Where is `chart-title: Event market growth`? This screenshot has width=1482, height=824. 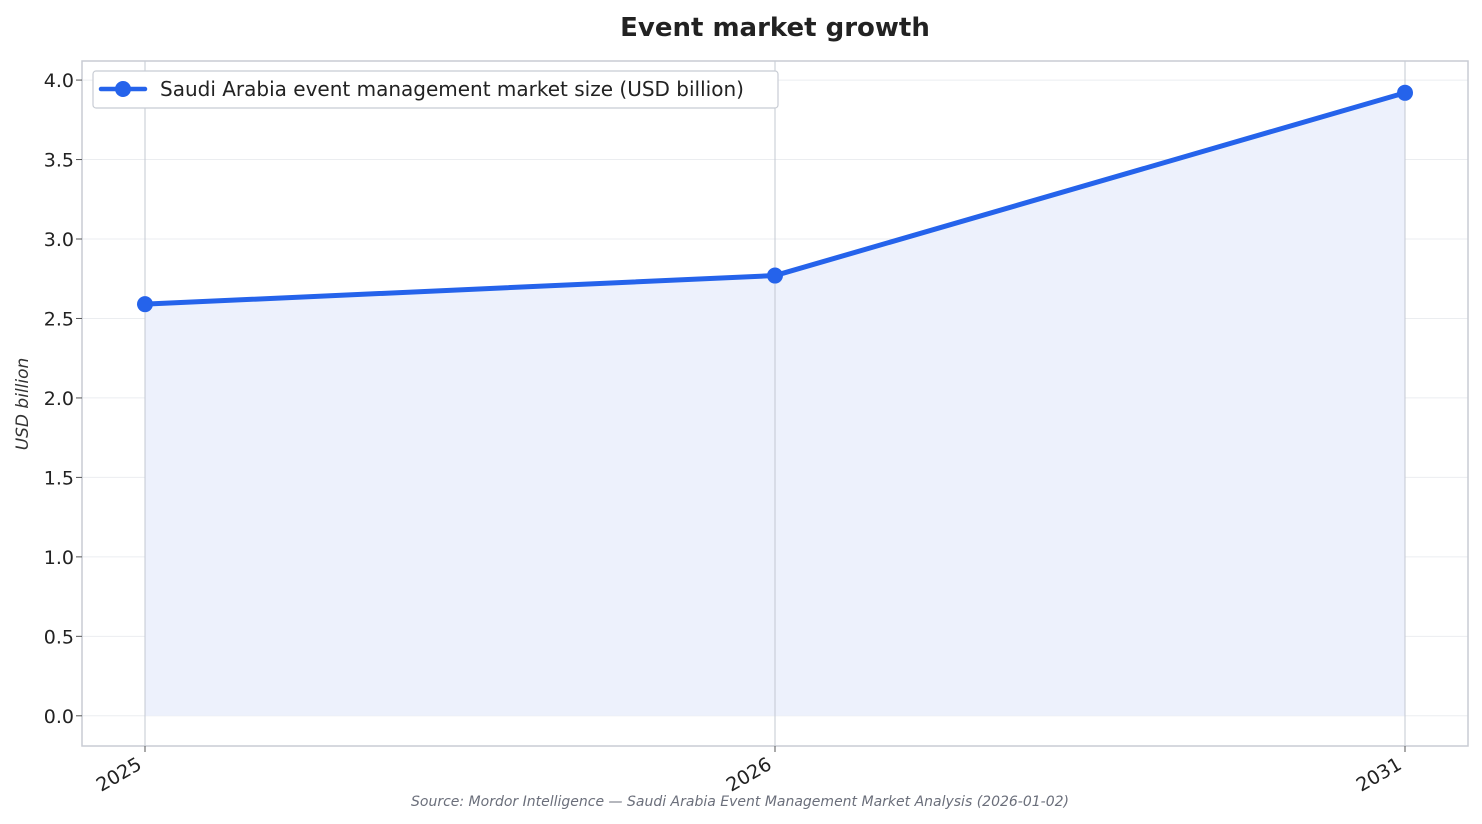
chart-title: Event market growth is located at coordinates (775, 28).